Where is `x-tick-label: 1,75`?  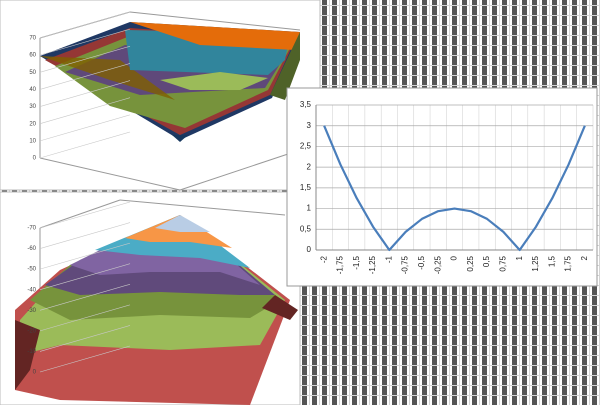 x-tick-label: 1,75 is located at coordinates (568, 263).